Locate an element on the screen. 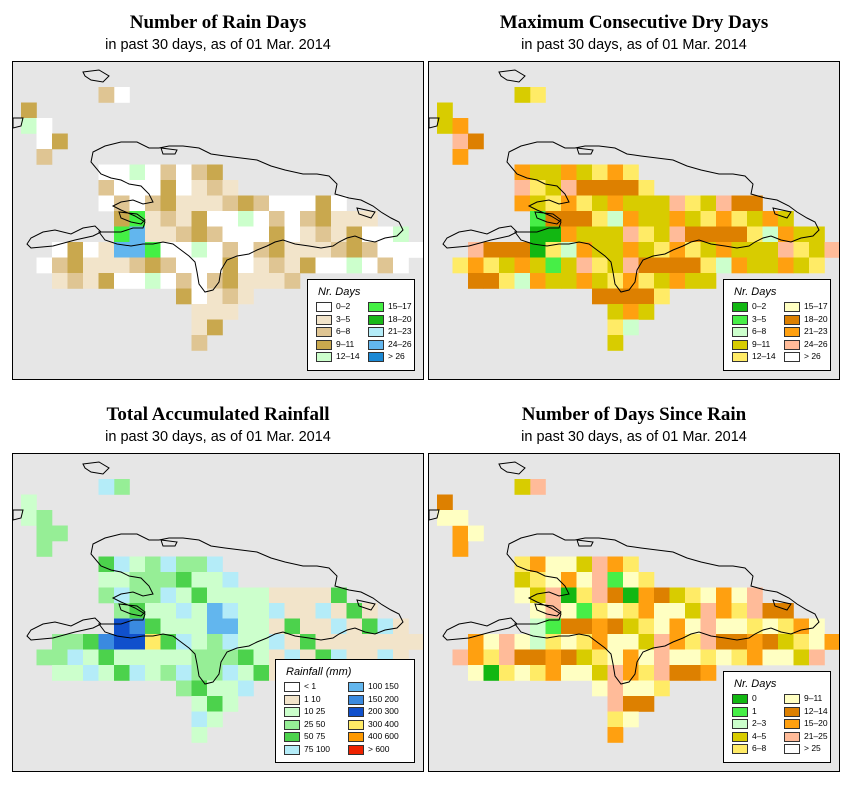 This screenshot has height=793, width=853. panel-subtitle: in past 30 days, as of 01 Mar. 2014 is located at coordinates (218, 437).